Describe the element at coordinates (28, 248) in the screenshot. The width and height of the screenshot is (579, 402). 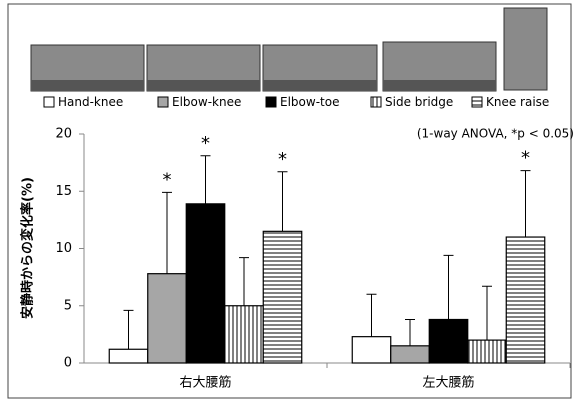
I see `y-axis-label: 安静時からの変化率(%)` at that location.